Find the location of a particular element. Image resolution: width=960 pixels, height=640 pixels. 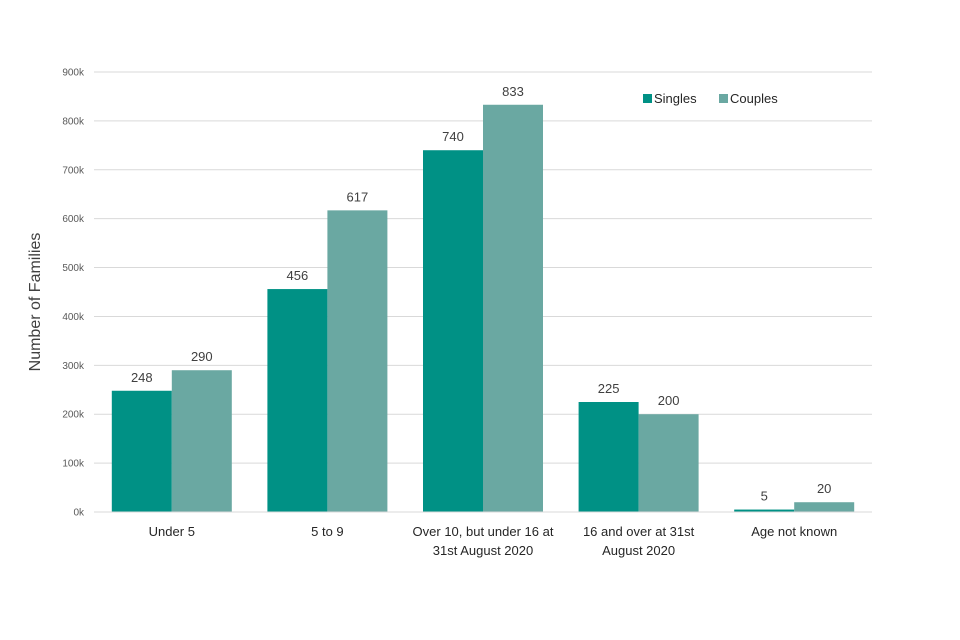

legend: Singles Couples is located at coordinates (710, 98).